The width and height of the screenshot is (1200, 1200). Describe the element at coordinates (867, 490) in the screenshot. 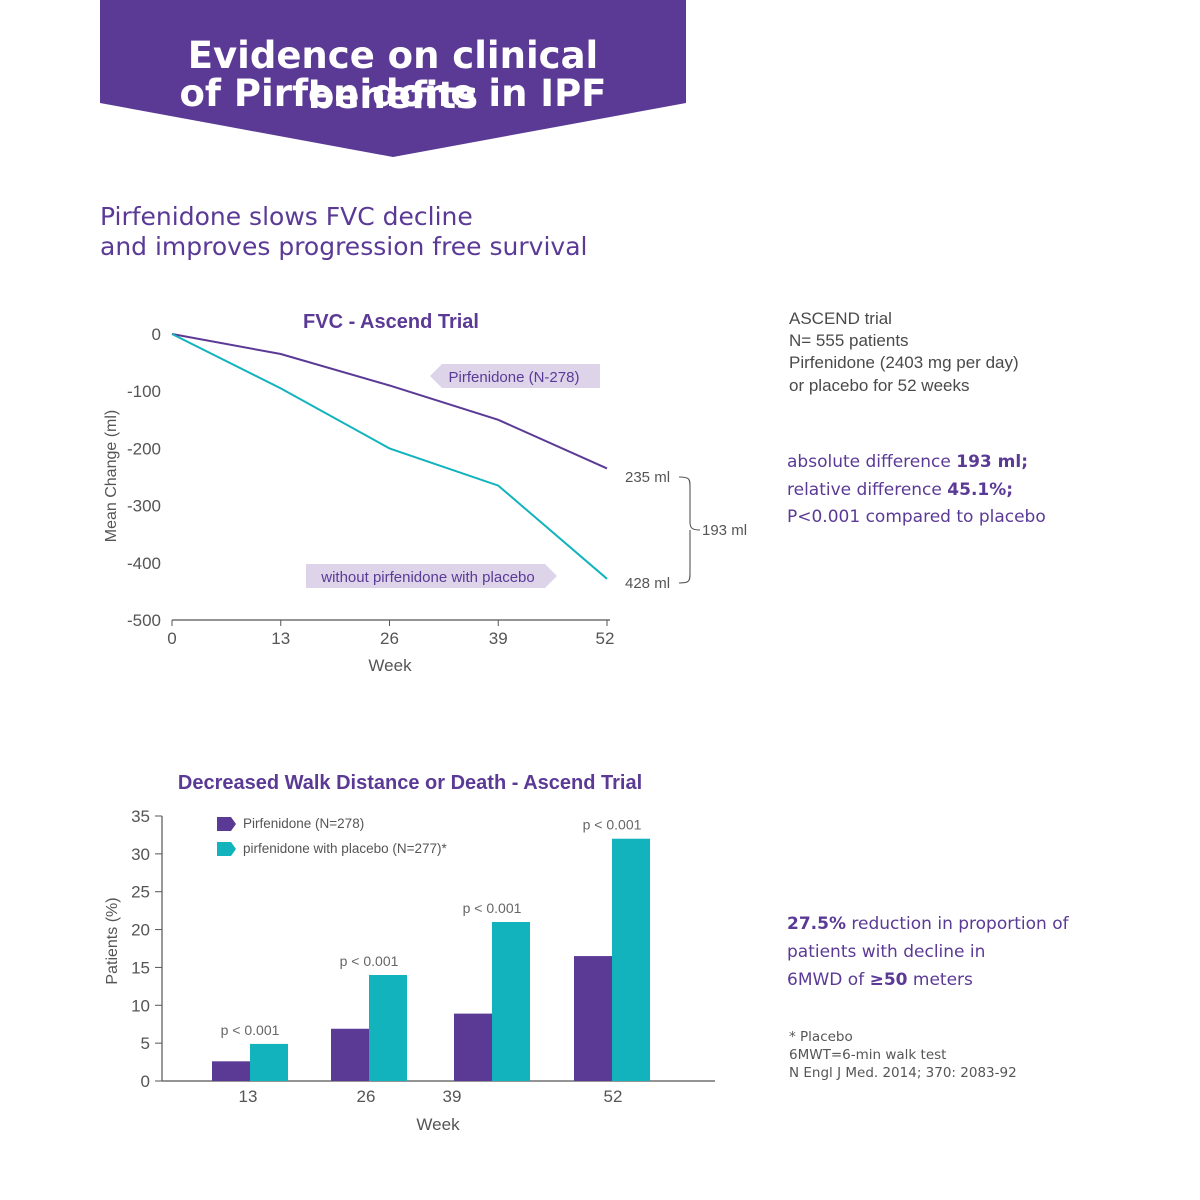

I see `relative-difference-label: relative difference` at that location.